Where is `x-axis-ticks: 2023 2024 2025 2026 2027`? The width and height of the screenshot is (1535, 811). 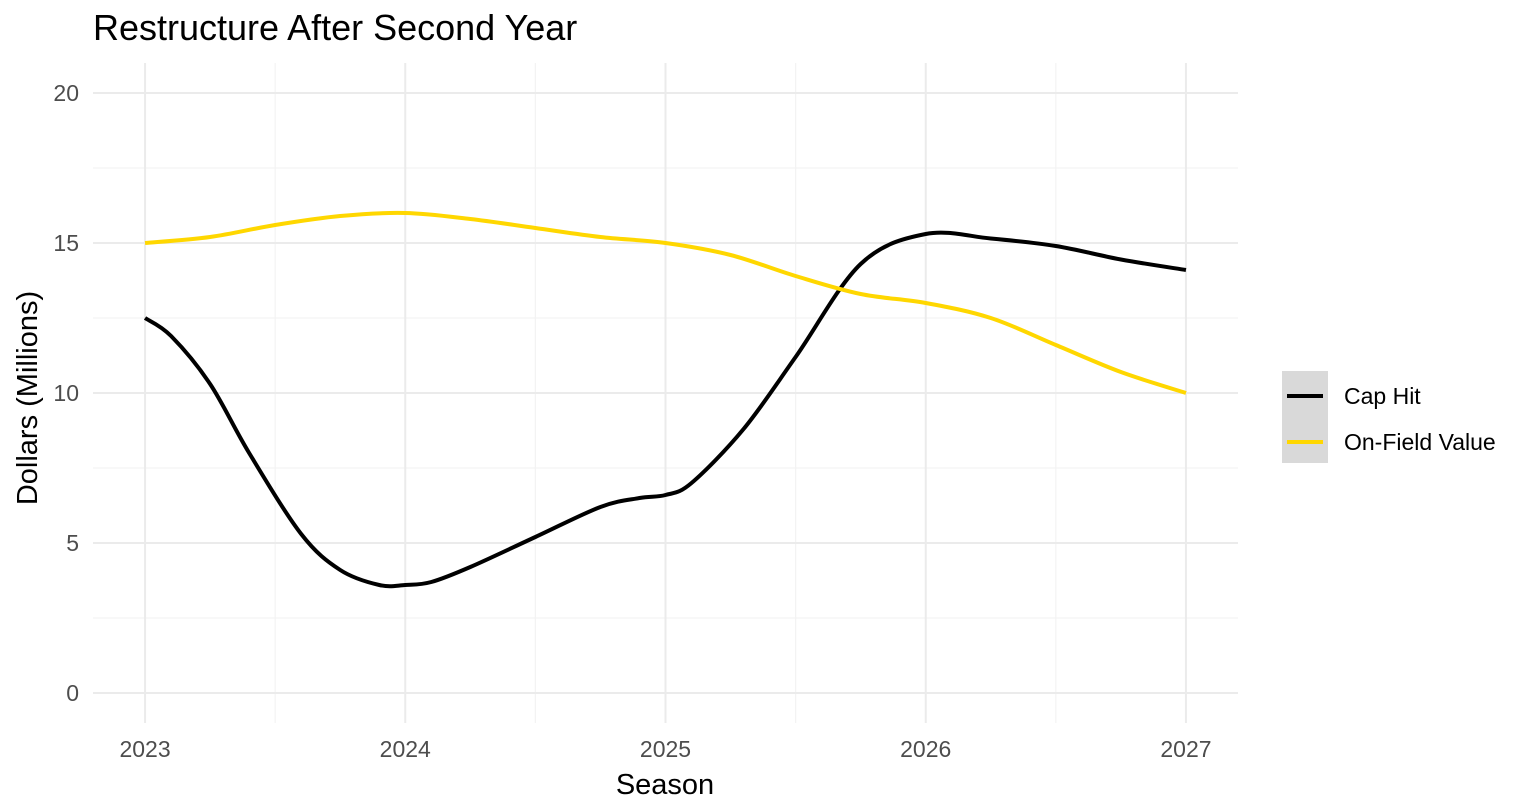
x-axis-ticks: 2023 2024 2025 2026 2027 is located at coordinates (665, 749).